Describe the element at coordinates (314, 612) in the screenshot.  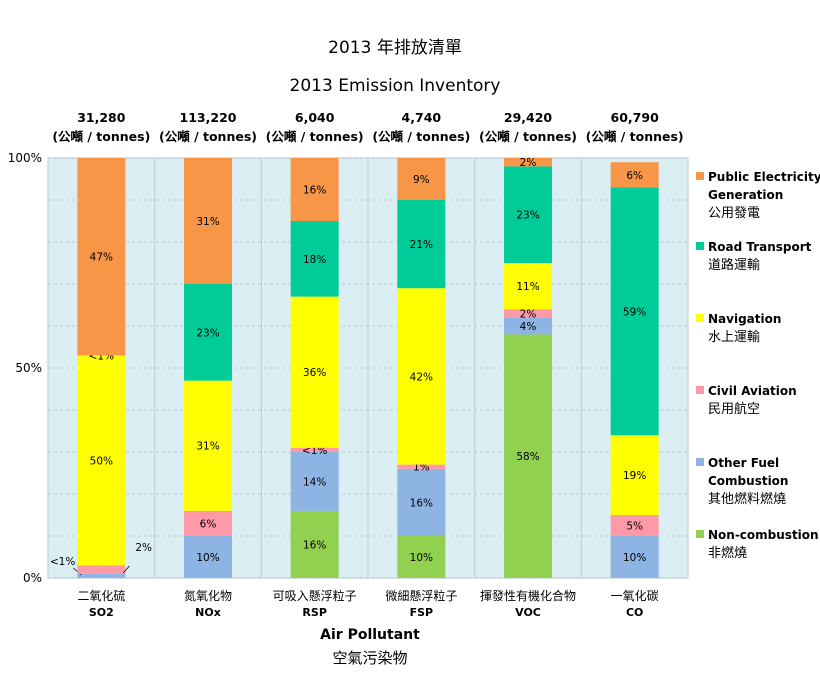
I see `x-tick-label: RSP` at that location.